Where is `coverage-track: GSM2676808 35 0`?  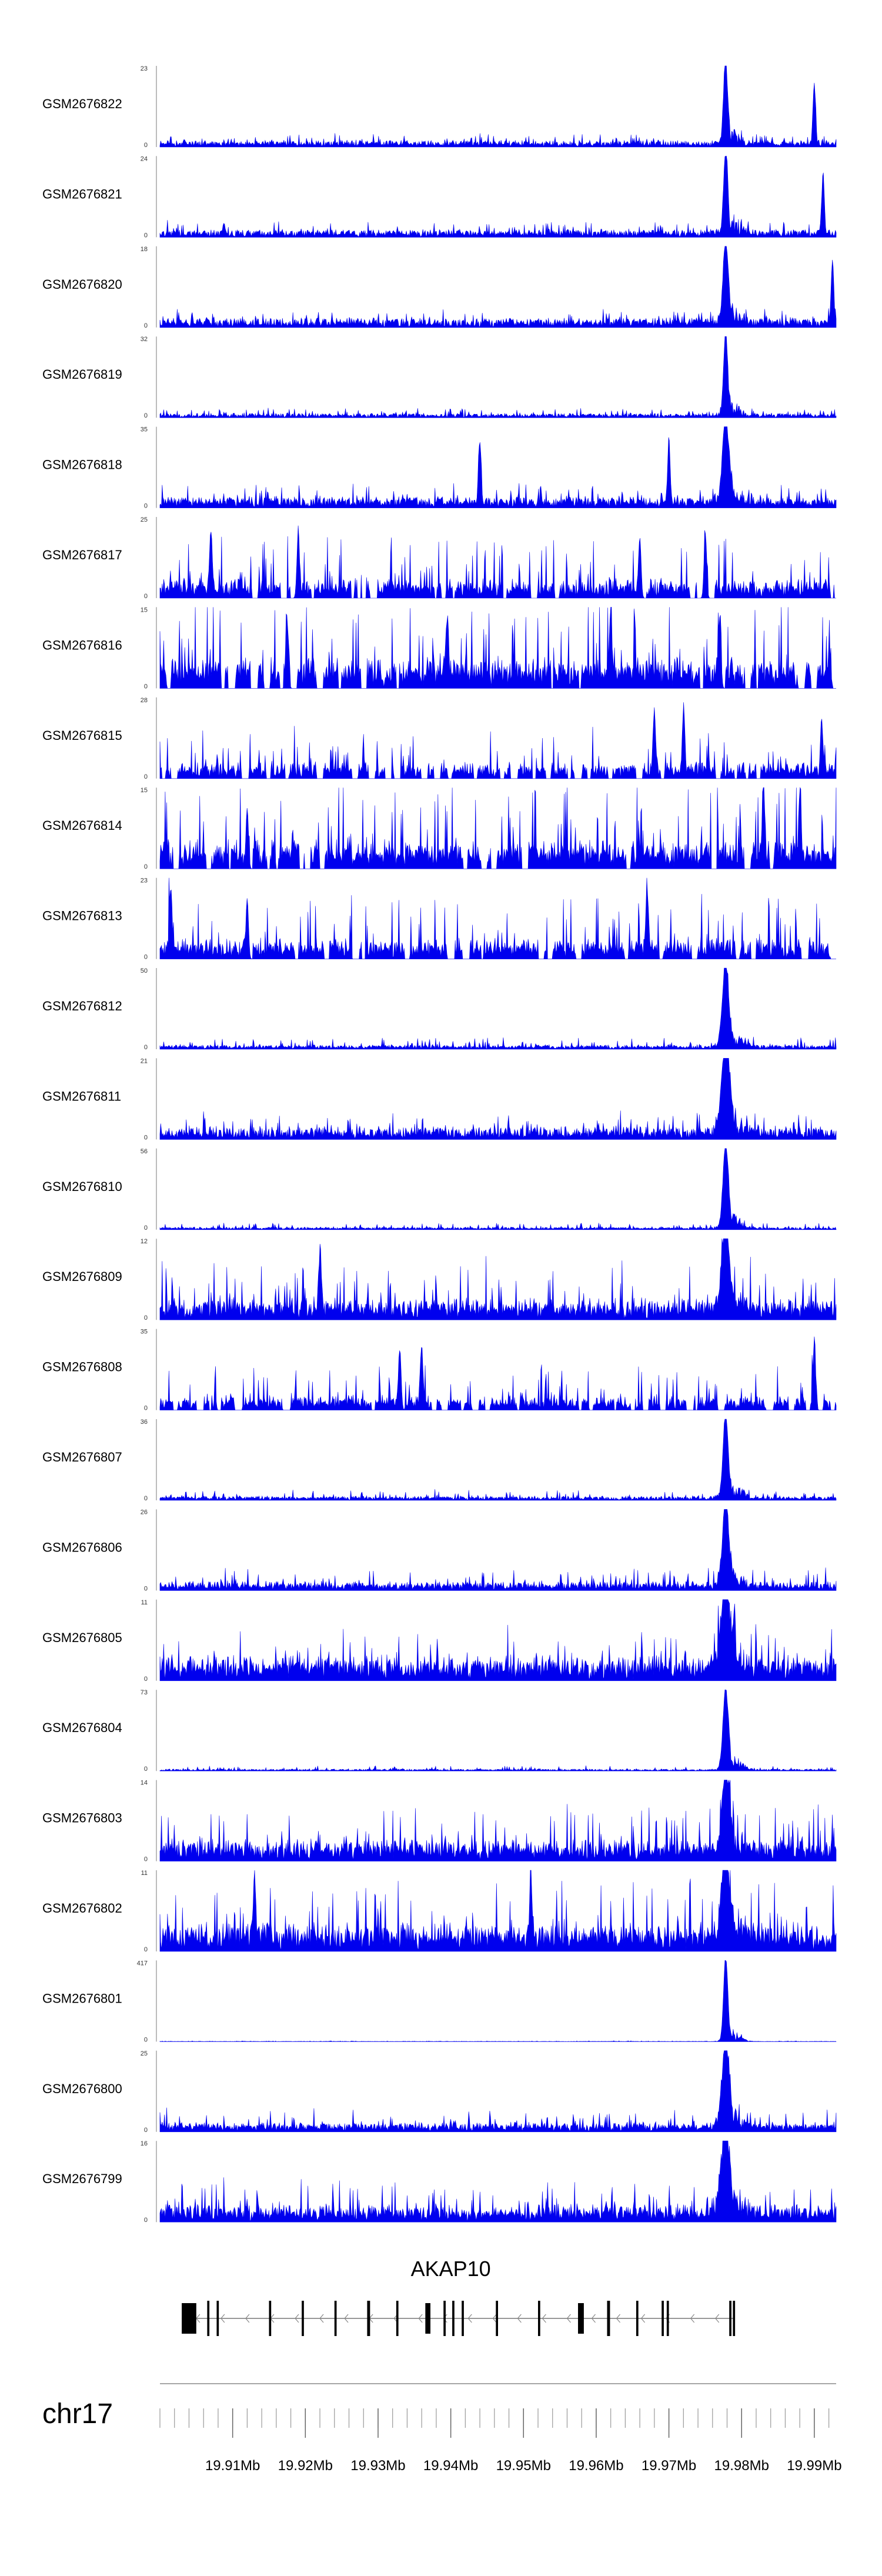
coverage-track: GSM2676808 35 0 is located at coordinates (439, 1370).